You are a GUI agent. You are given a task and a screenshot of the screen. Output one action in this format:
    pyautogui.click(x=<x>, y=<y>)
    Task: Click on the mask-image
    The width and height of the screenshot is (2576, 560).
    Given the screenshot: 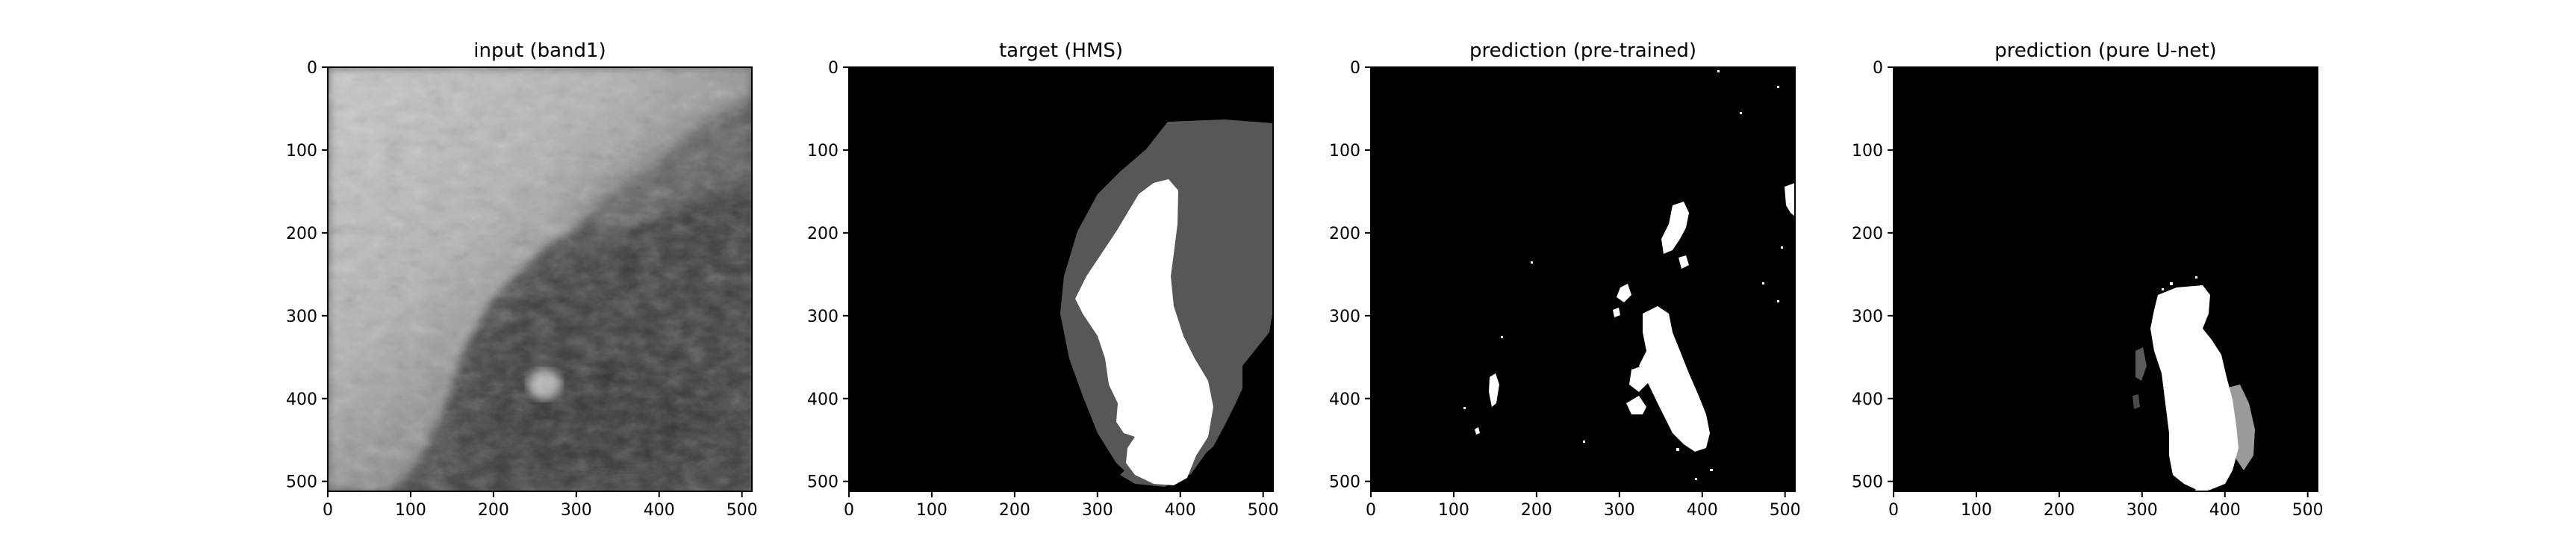 What is the action you would take?
    pyautogui.click(x=1061, y=279)
    